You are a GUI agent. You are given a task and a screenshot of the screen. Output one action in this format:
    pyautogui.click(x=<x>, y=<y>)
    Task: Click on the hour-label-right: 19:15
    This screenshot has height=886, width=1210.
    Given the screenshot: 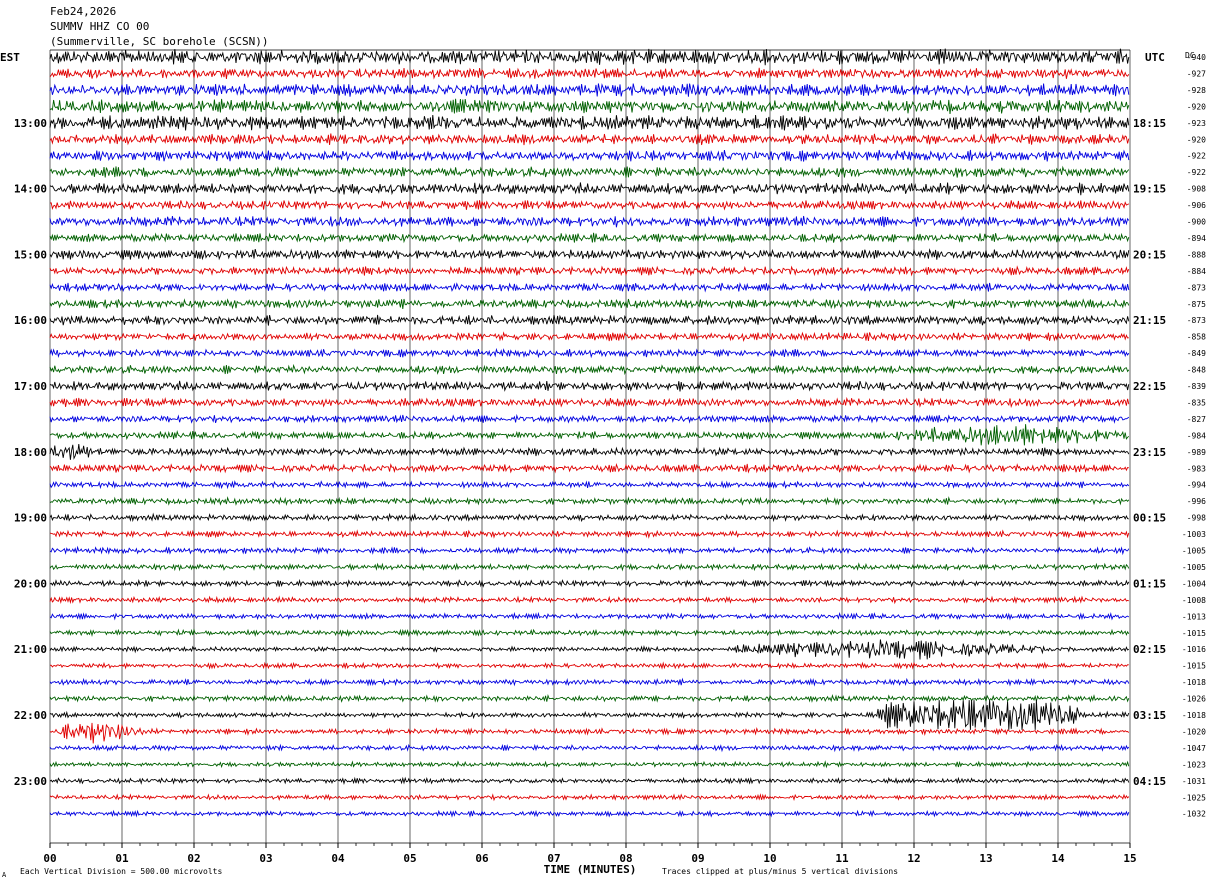 What is the action you would take?
    pyautogui.click(x=1149, y=189)
    